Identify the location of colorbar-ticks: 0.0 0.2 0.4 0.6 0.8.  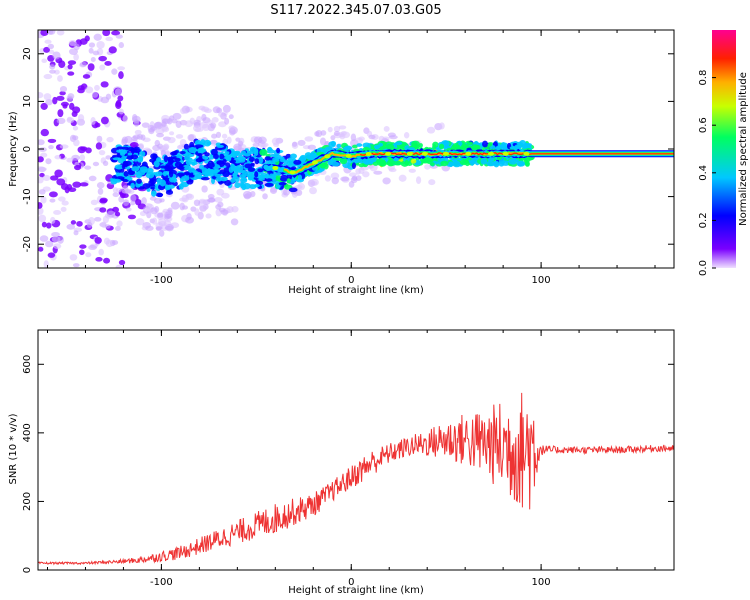
(707, 173).